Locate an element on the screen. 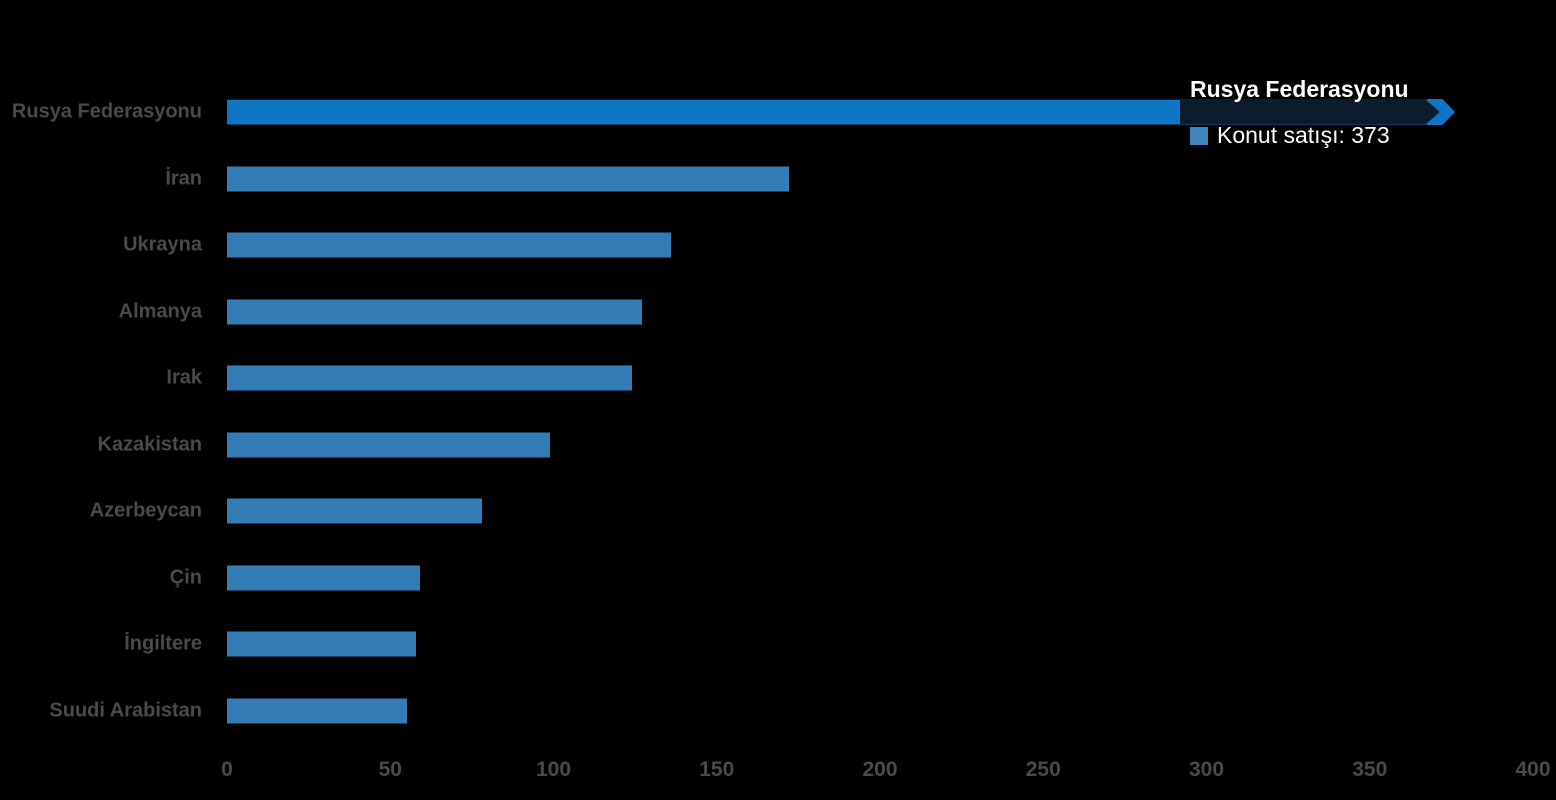 This screenshot has height=800, width=1556. category-label: Rusya Federasyonu is located at coordinates (106, 111).